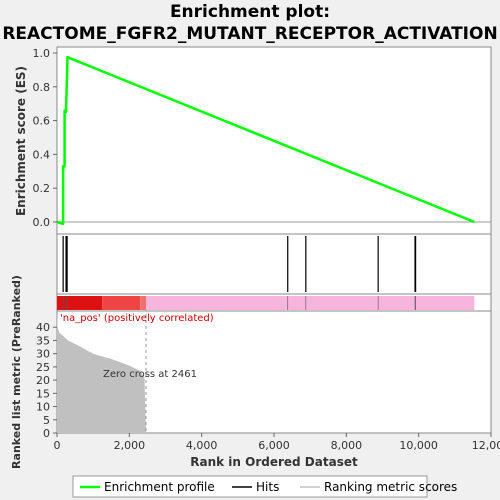 The width and height of the screenshot is (500, 500). I want to click on legend-label: Ranking metric scores, so click(390, 487).